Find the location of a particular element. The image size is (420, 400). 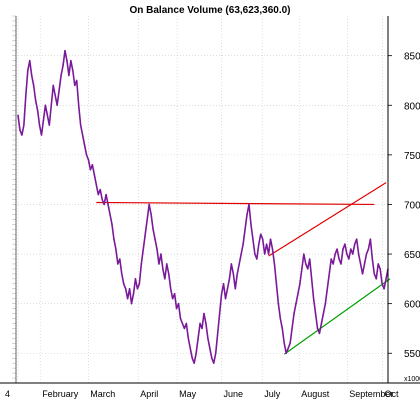

y-tick-label: 750 is located at coordinates (412, 156).